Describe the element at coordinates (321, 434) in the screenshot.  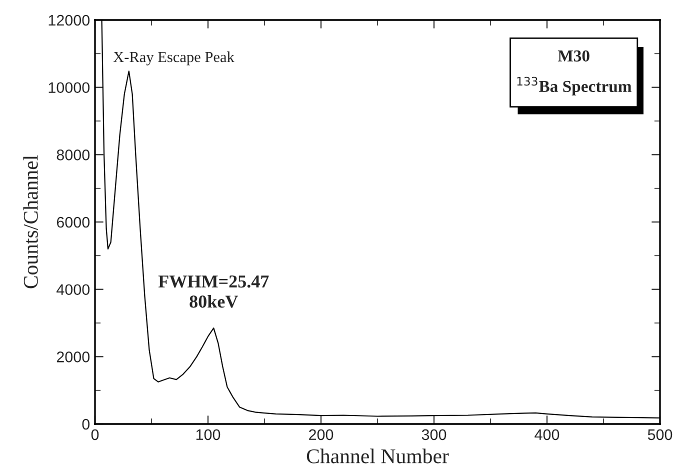
I see `x-tick-label: 200` at that location.